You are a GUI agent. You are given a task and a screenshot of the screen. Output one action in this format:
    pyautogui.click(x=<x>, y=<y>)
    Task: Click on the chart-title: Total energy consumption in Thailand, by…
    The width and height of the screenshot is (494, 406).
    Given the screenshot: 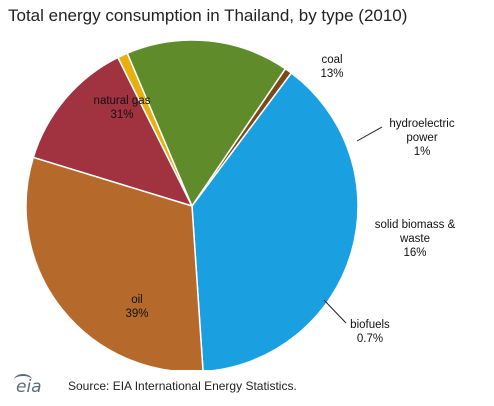 What is the action you would take?
    pyautogui.click(x=208, y=15)
    